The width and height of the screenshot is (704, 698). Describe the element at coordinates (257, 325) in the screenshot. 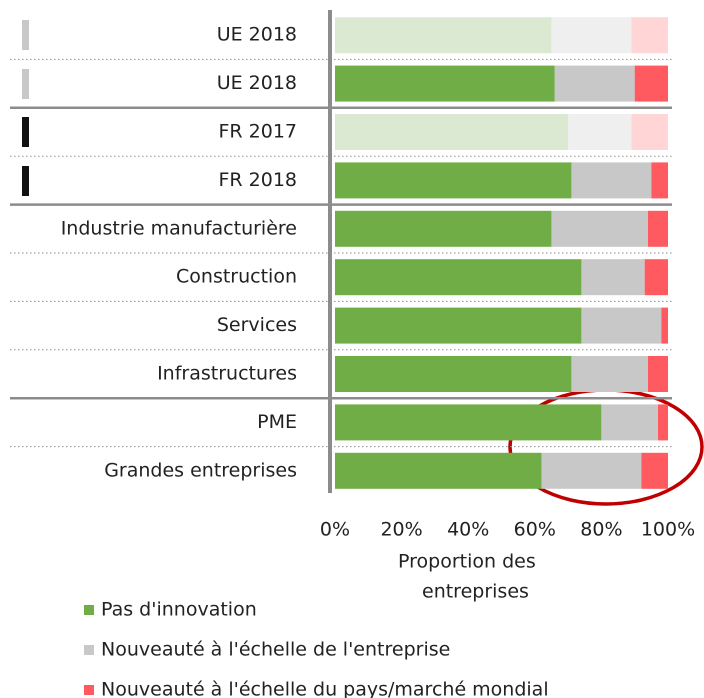

I see `category-label: Services` at that location.